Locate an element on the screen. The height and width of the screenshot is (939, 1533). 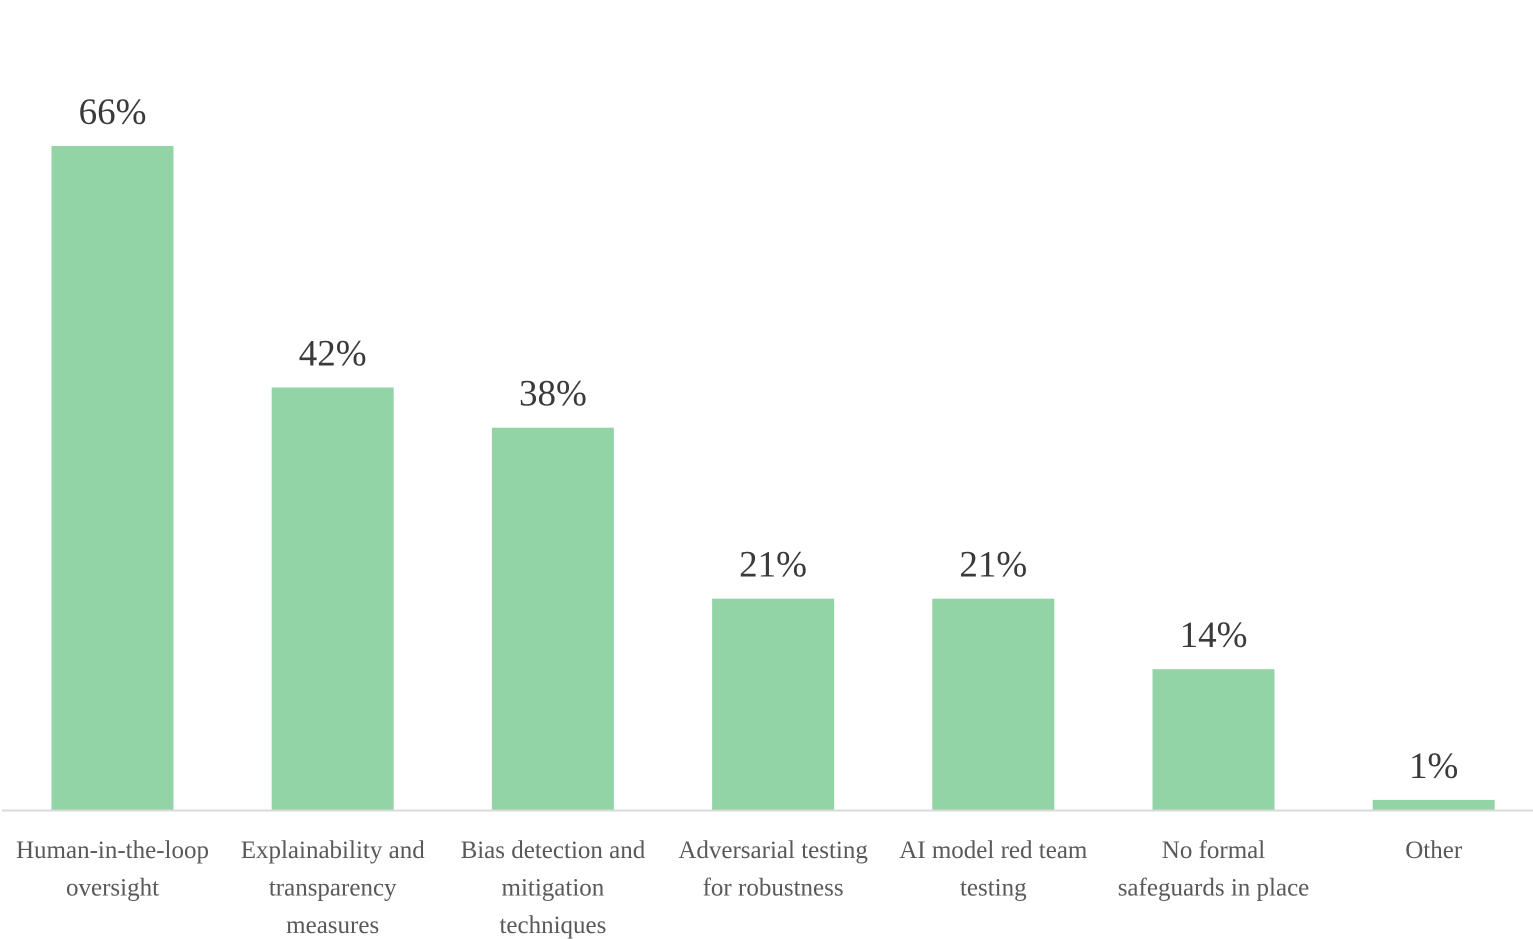
value-label-0: 66% is located at coordinates (113, 112).